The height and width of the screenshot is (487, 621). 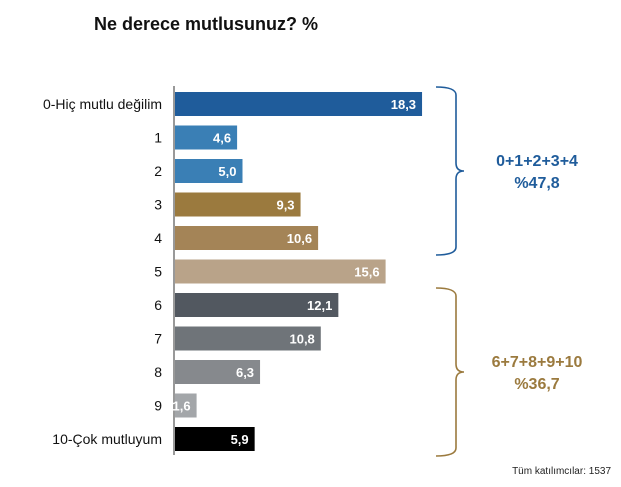 What do you see at coordinates (537, 161) in the screenshot?
I see `group-label: 0+1+2+3+4` at bounding box center [537, 161].